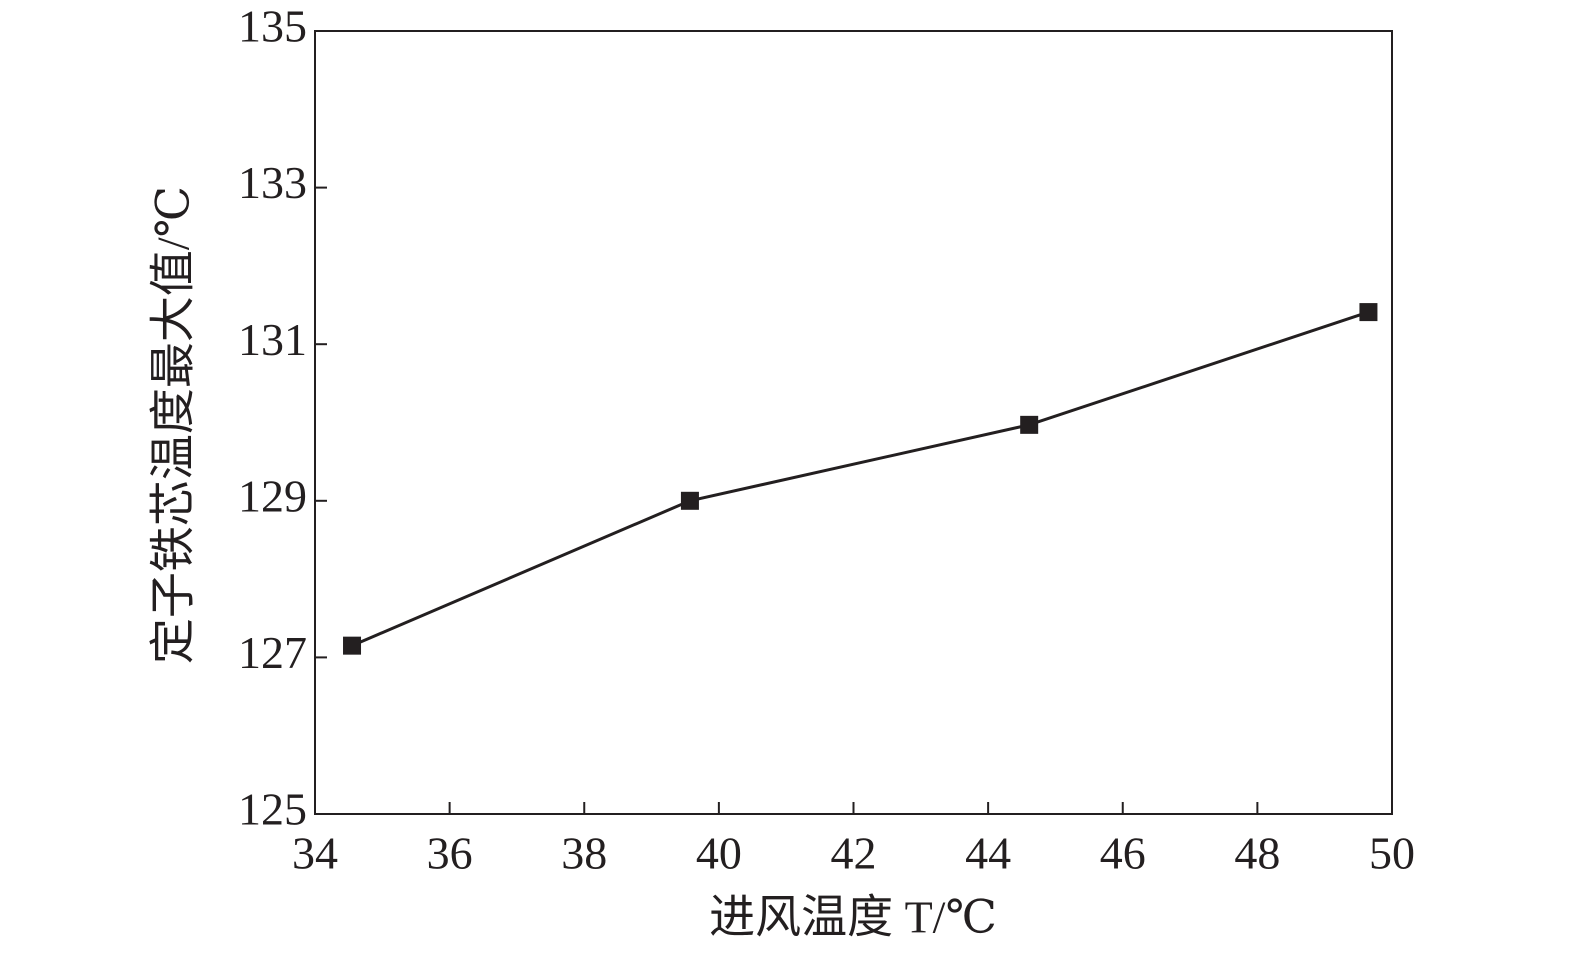  What do you see at coordinates (450, 853) in the screenshot?
I see `x-tick-label: 36` at bounding box center [450, 853].